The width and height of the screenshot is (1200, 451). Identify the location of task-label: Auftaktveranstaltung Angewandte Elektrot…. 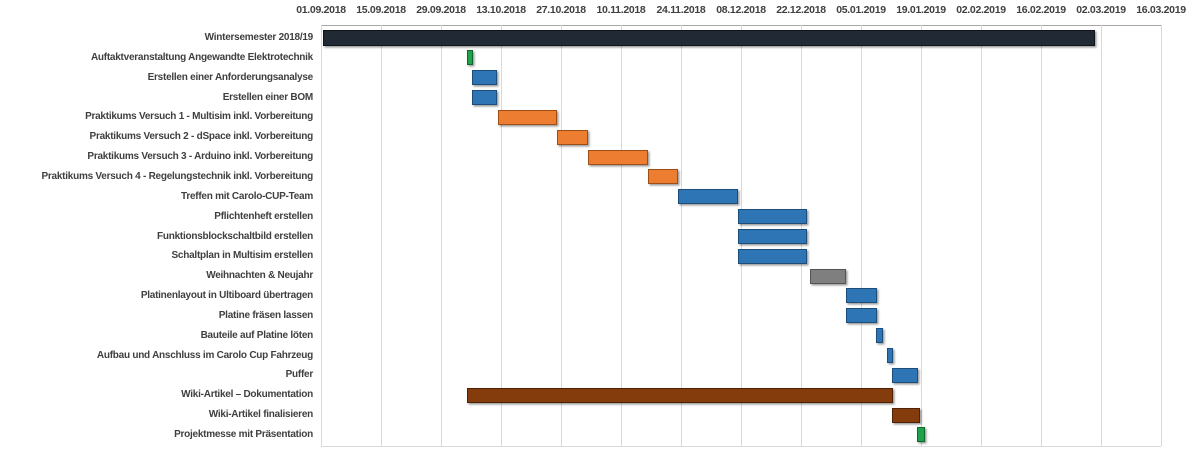
(201, 57).